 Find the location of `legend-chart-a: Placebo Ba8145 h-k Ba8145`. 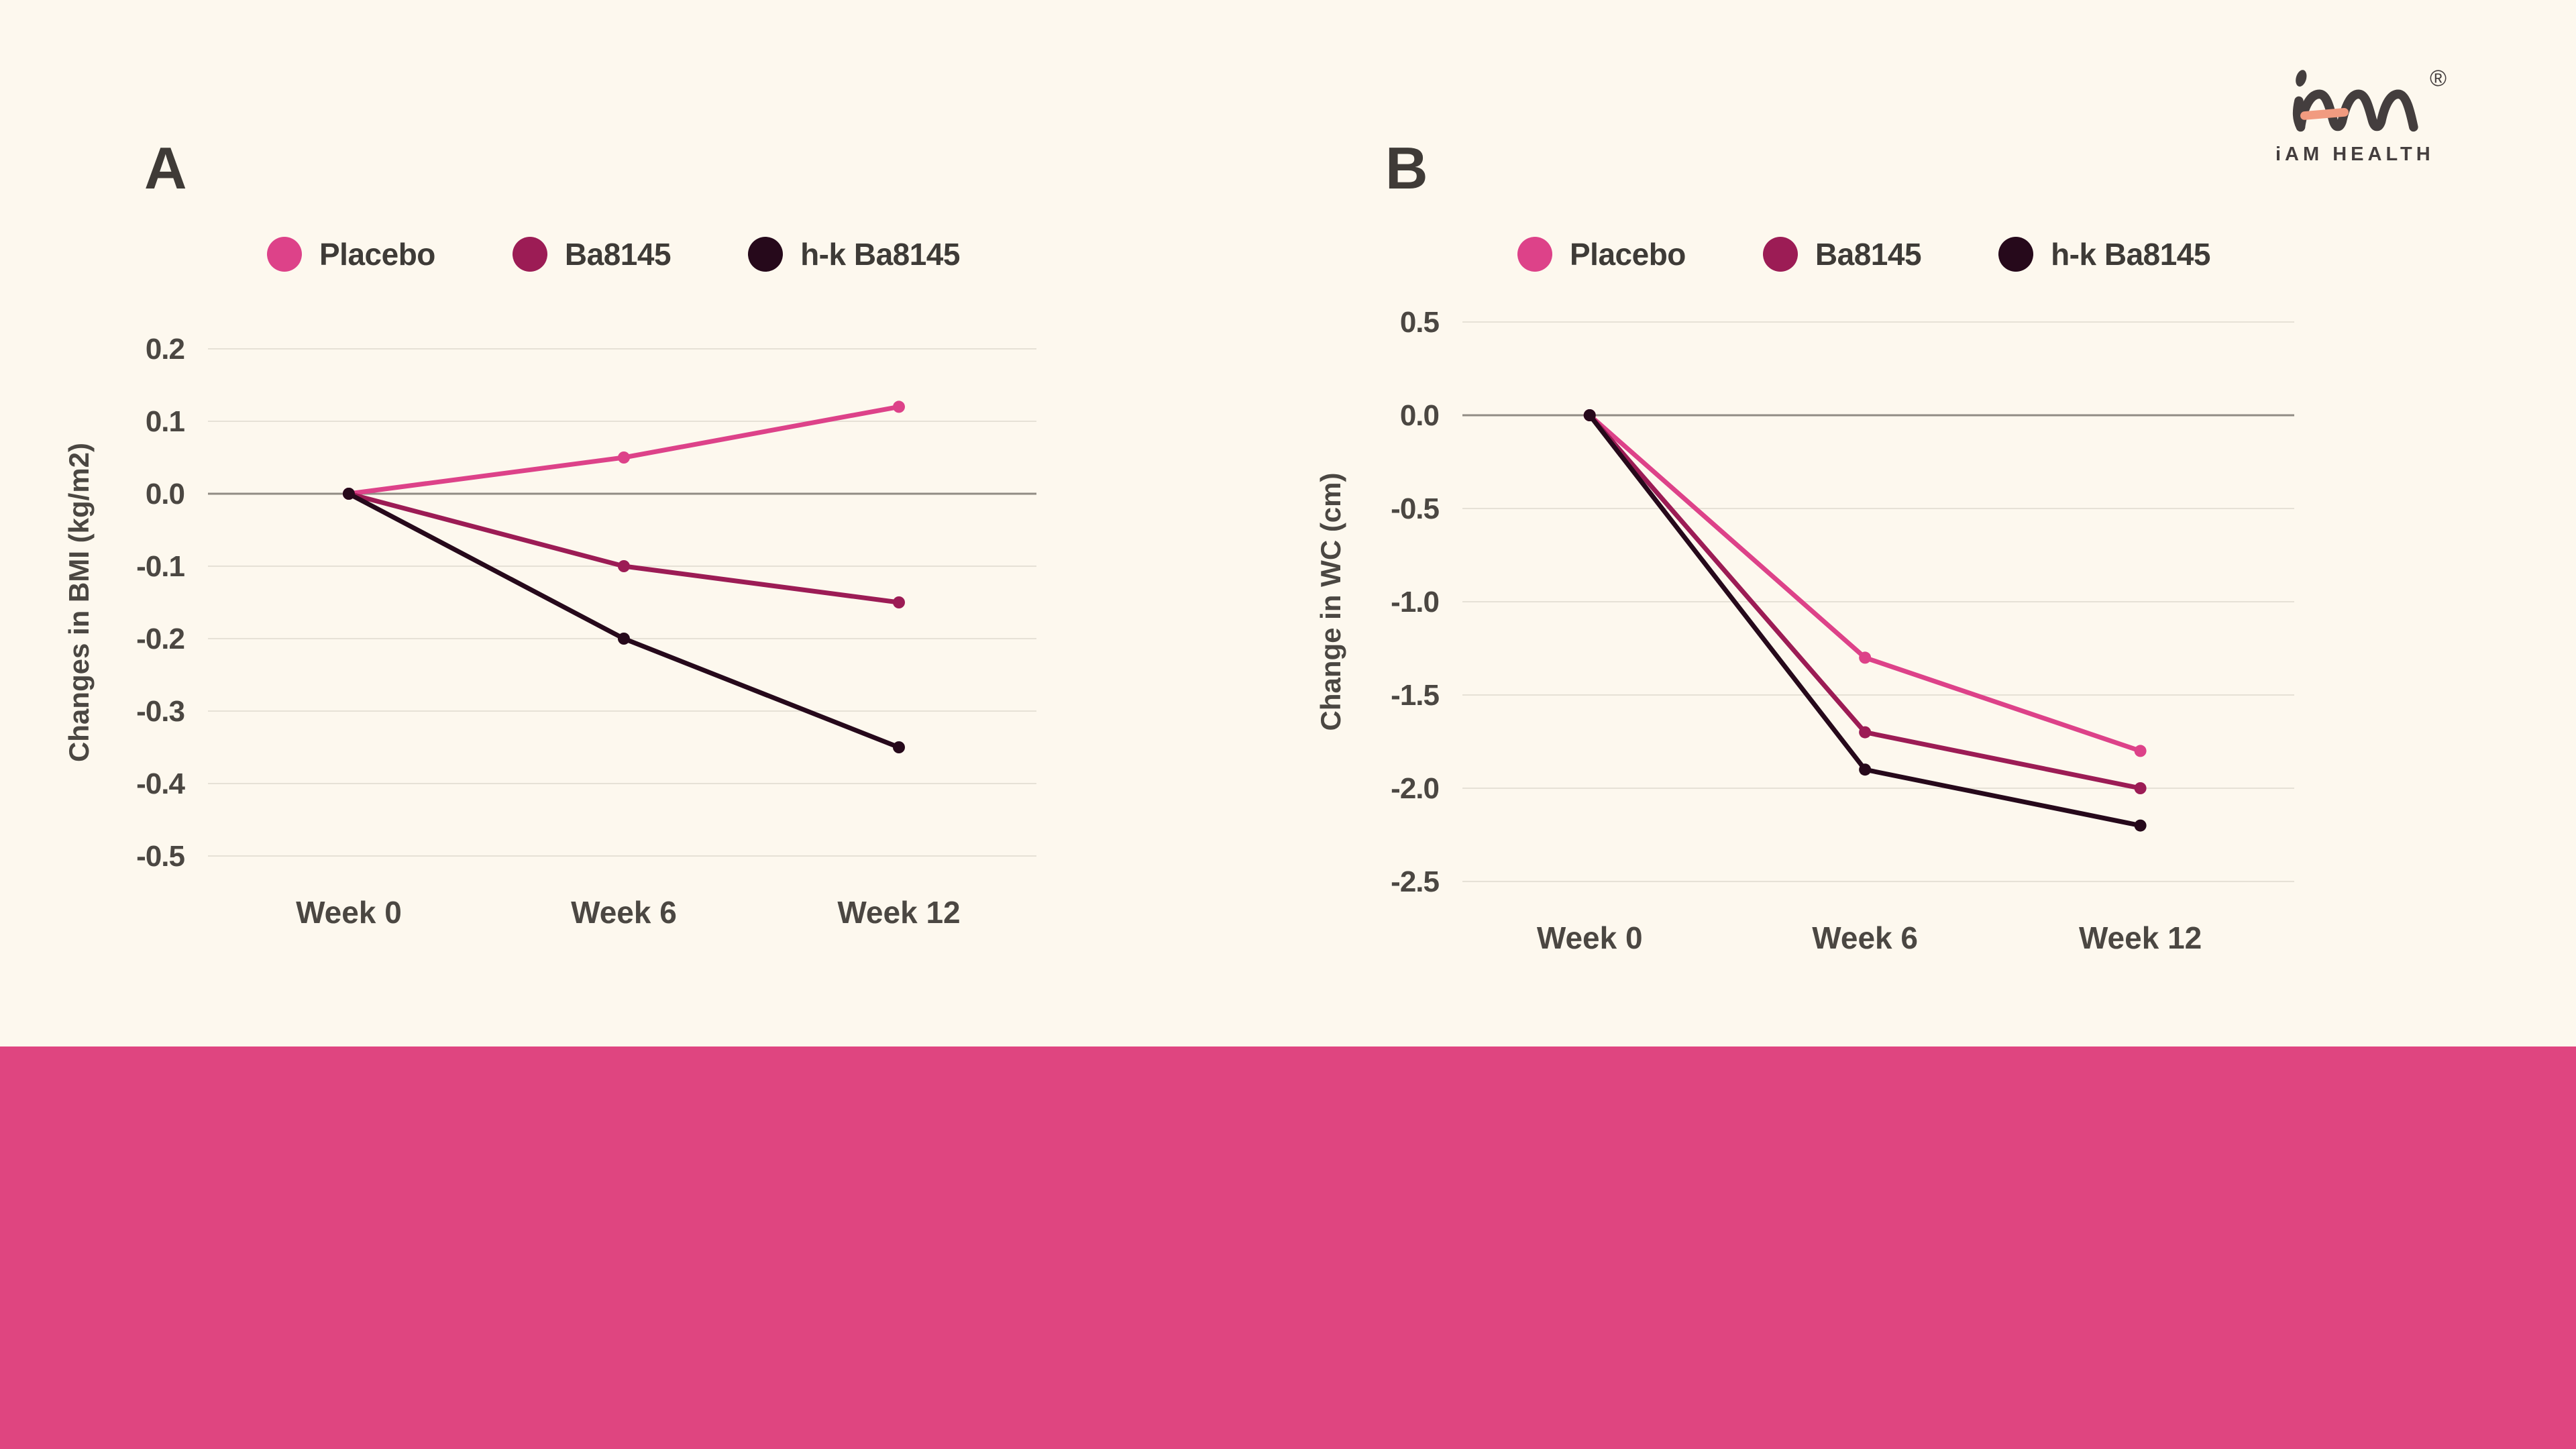

legend-chart-a: Placebo Ba8145 h-k Ba8145 is located at coordinates (613, 254).